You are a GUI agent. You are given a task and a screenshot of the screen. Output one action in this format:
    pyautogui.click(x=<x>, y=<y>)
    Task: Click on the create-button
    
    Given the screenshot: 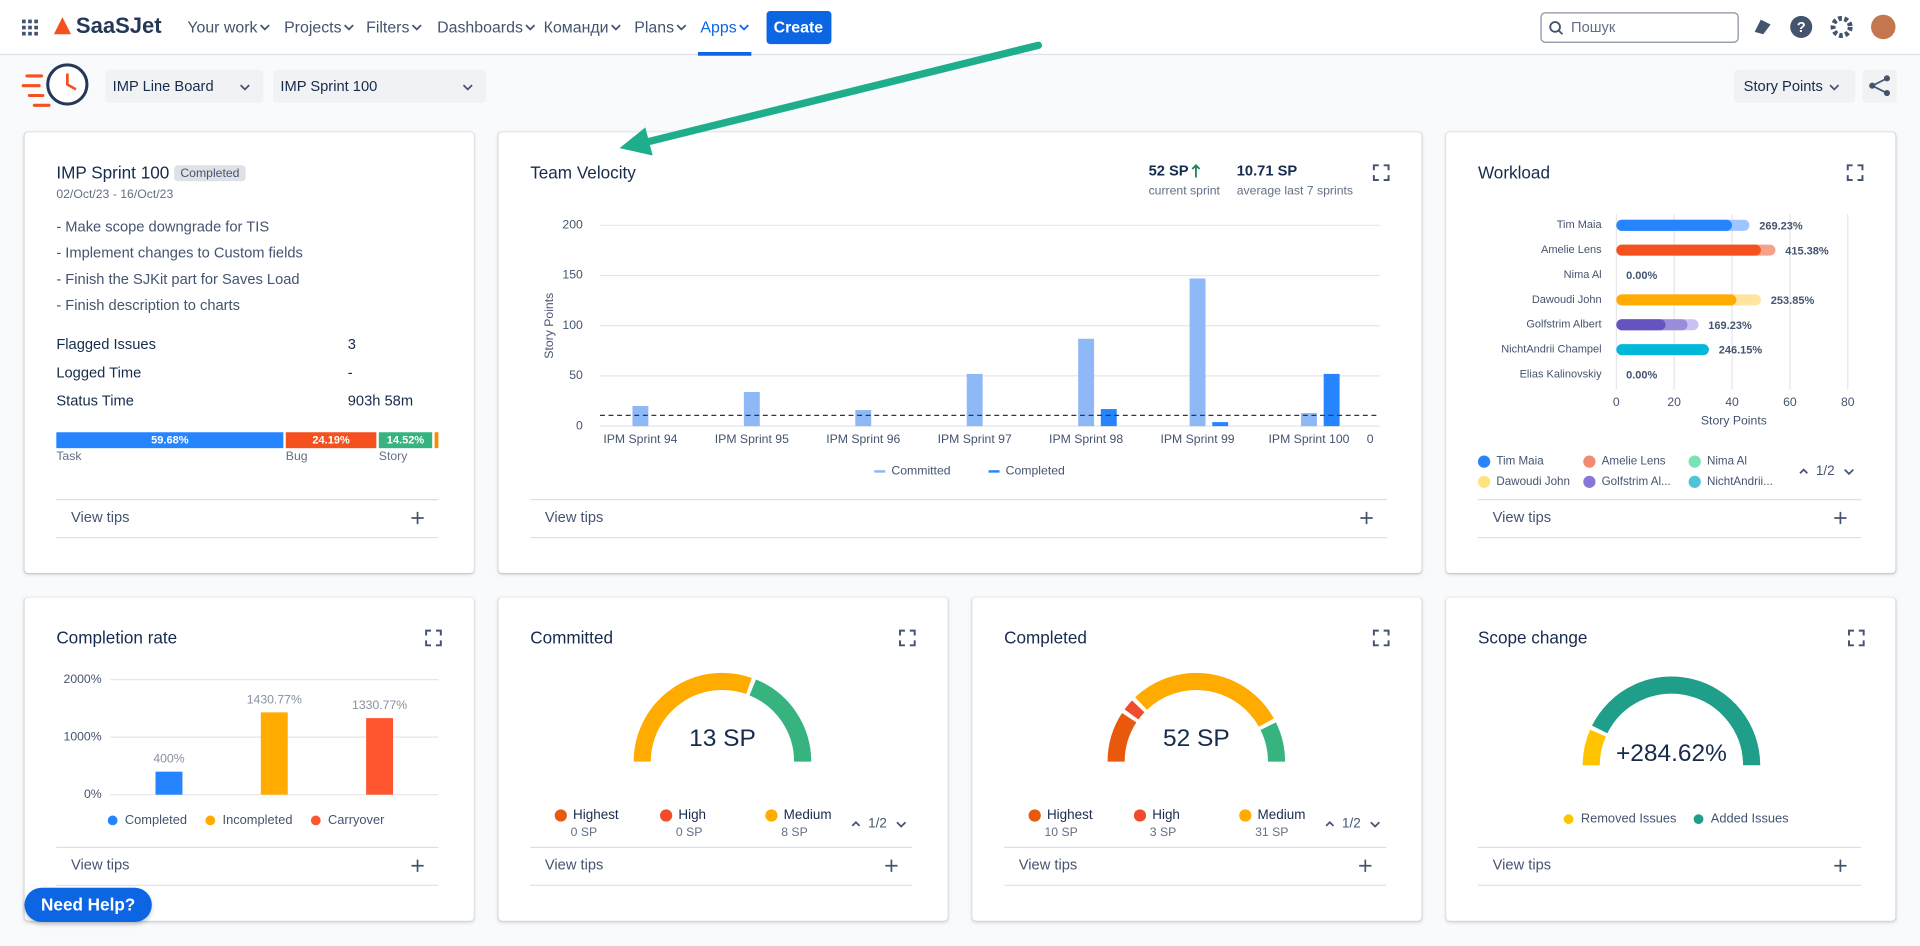 What is the action you would take?
    pyautogui.click(x=799, y=28)
    